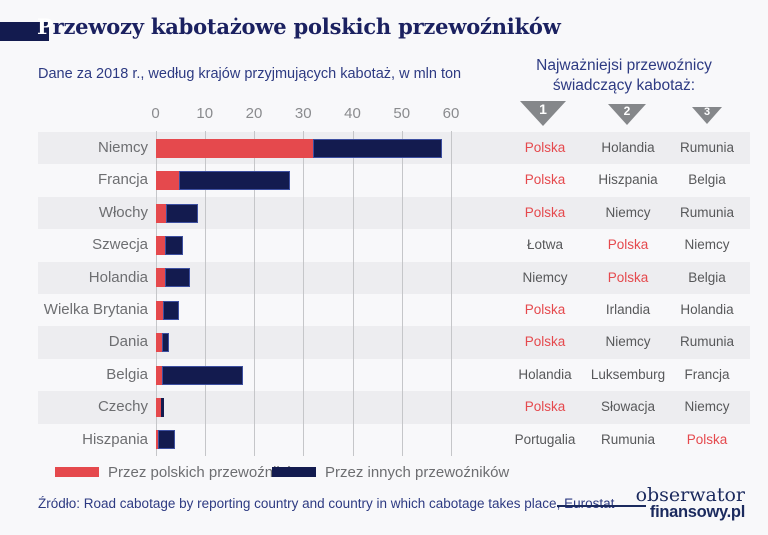 This screenshot has height=535, width=768. Describe the element at coordinates (628, 309) in the screenshot. I see `carrier-cell: Irlandia` at that location.